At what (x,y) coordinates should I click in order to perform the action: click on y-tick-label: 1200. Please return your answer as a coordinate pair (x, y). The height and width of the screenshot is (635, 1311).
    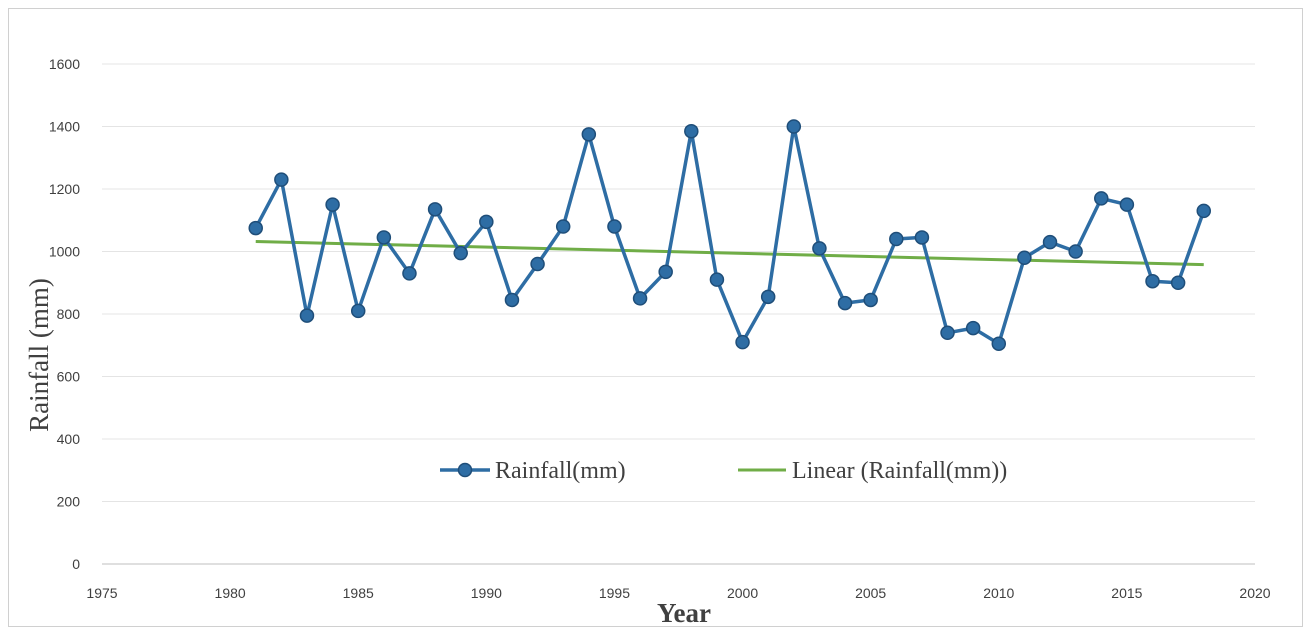
    Looking at the image, I should click on (64, 189).